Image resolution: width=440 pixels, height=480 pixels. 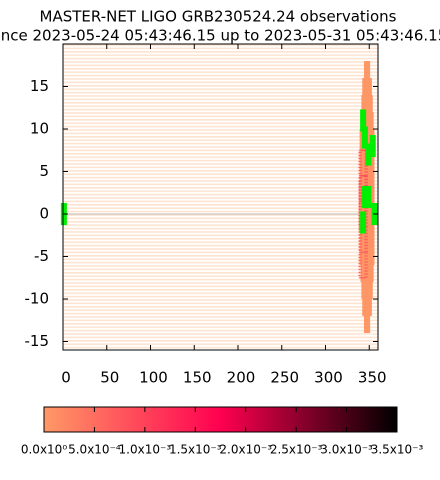 I want to click on colorbar-tick-label: 0.0x10⁰, so click(x=44, y=450).